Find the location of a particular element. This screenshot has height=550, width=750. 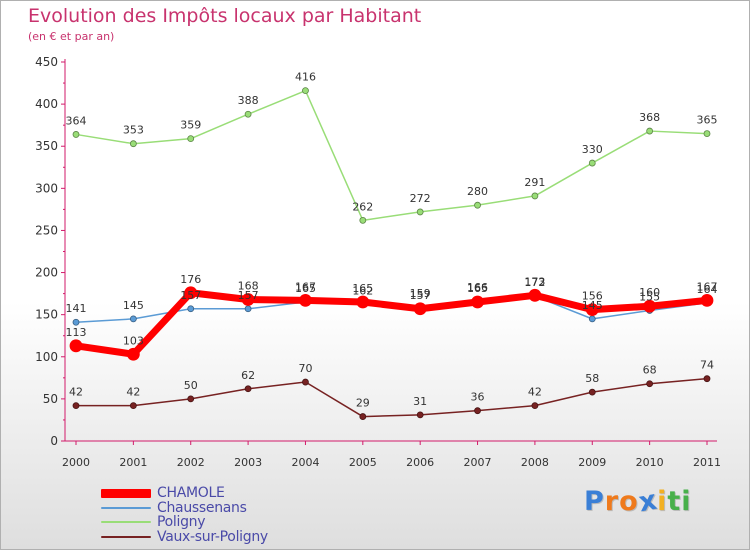

data-label: 70 is located at coordinates (305, 368).